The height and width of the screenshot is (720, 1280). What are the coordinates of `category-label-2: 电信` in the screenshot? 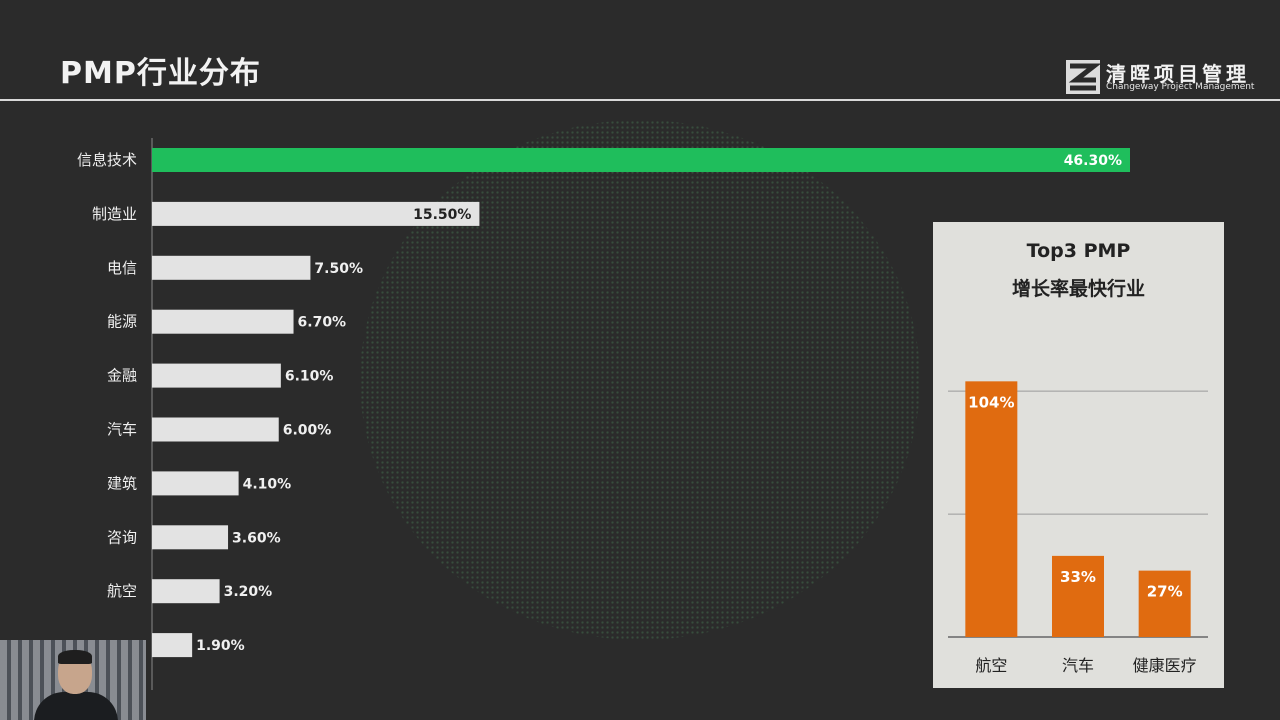 It's located at (122, 268).